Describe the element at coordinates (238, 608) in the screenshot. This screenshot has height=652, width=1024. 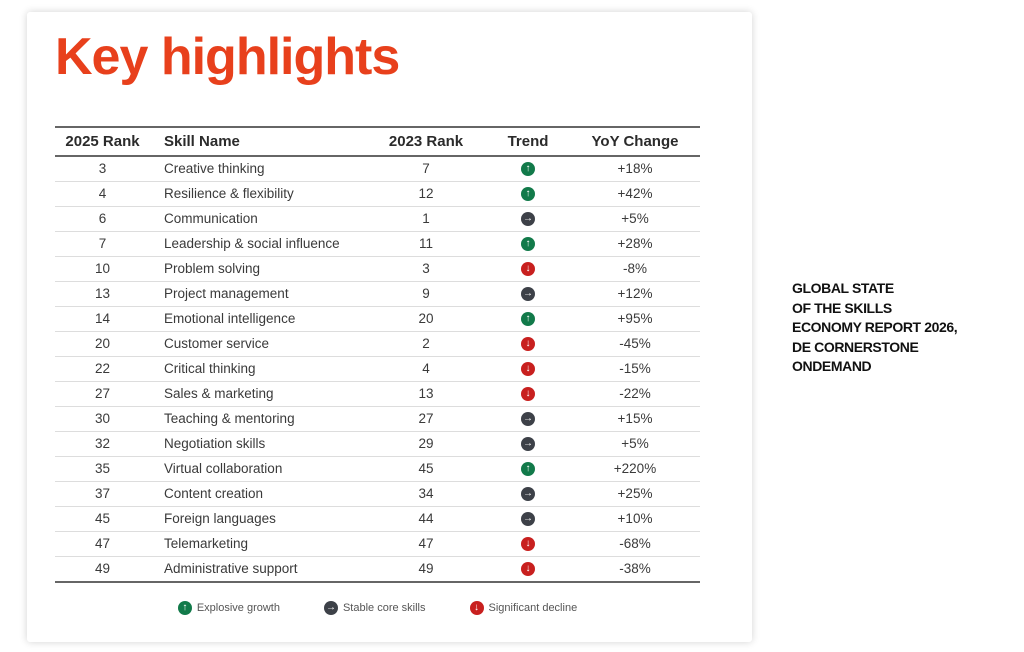
I see `legend-label: Explosive growth` at that location.